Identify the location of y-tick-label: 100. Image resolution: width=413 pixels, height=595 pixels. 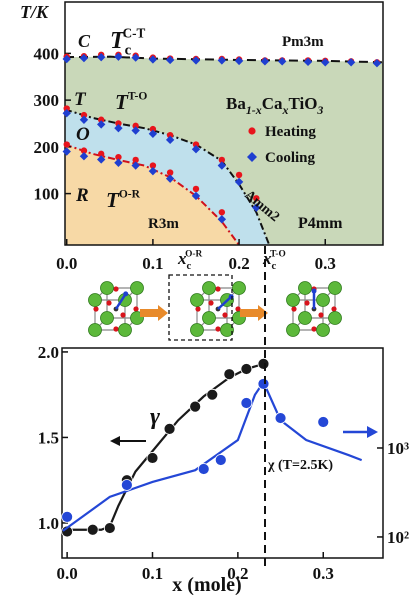
(47, 194).